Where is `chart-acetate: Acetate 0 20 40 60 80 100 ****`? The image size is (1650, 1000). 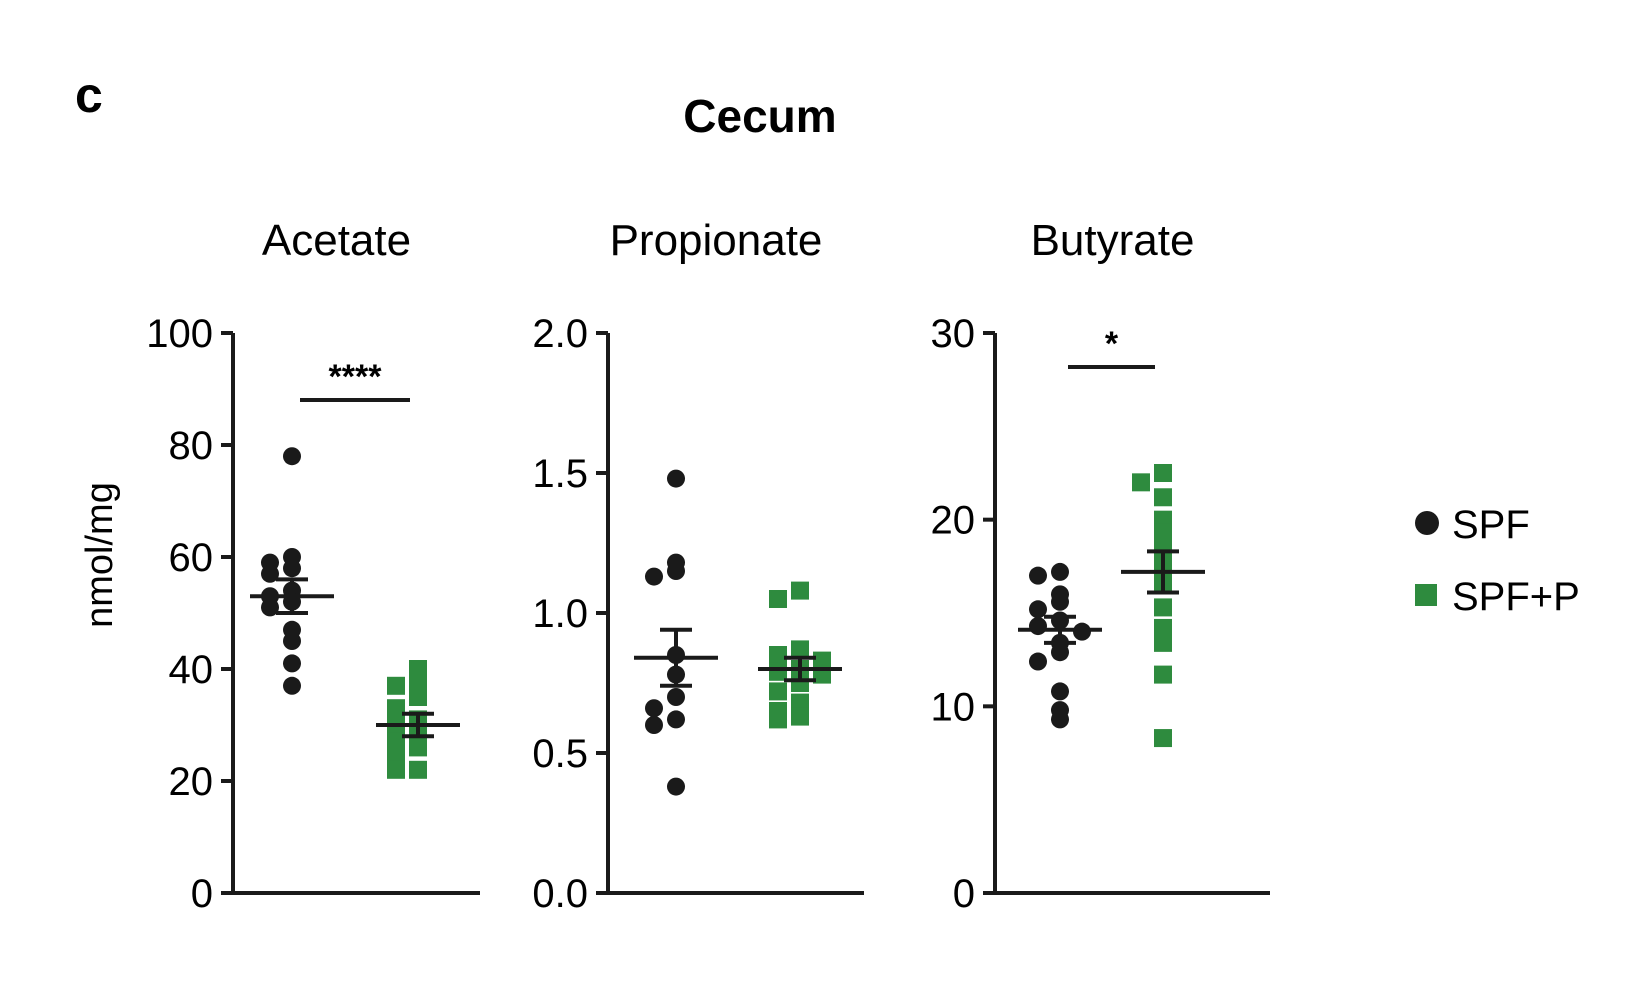 chart-acetate: Acetate 0 20 40 60 80 100 **** is located at coordinates (313, 566).